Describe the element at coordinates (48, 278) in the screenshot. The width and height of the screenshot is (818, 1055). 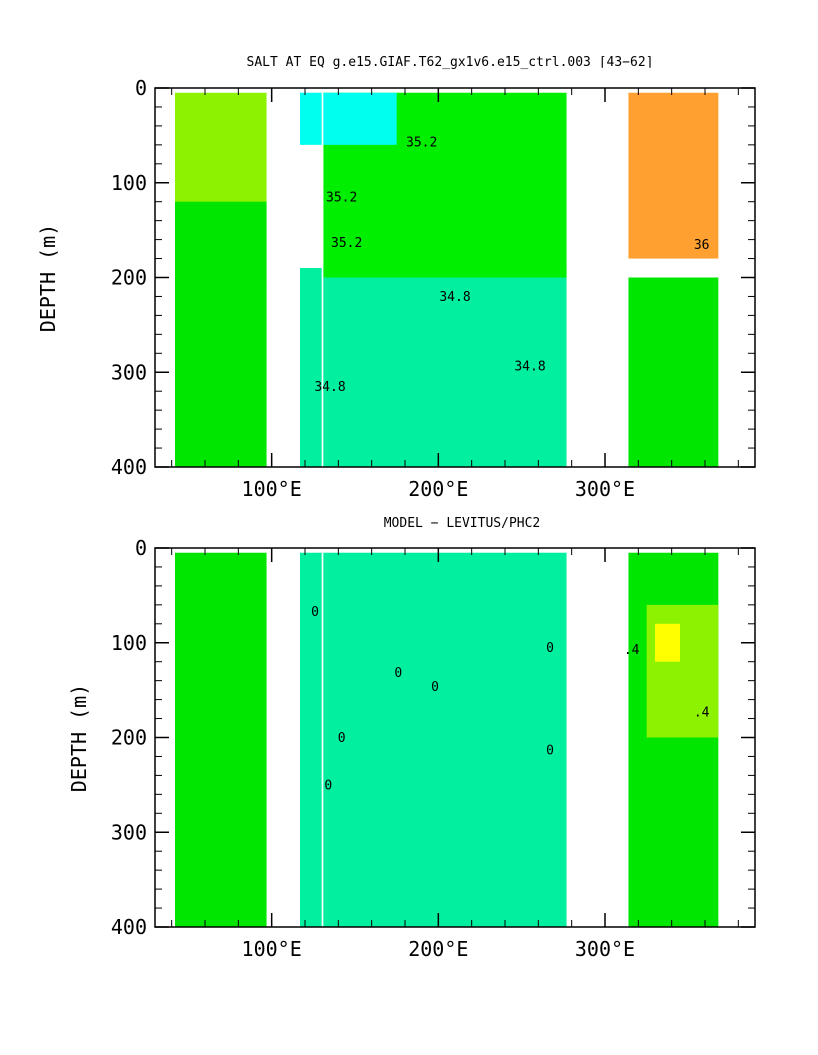
I see `salinity-y-axis-label: DEPTH (m)` at that location.